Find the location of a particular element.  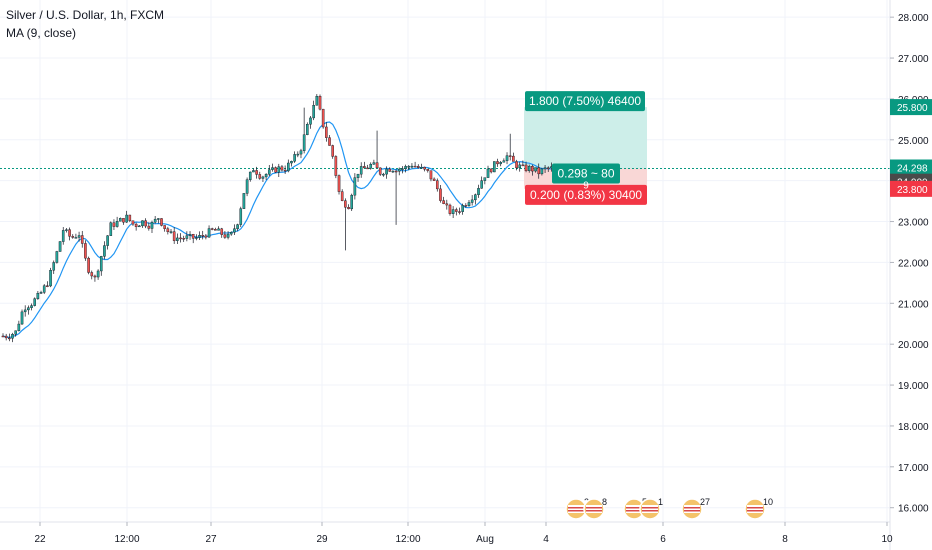

position-zones is located at coordinates (445, 148).